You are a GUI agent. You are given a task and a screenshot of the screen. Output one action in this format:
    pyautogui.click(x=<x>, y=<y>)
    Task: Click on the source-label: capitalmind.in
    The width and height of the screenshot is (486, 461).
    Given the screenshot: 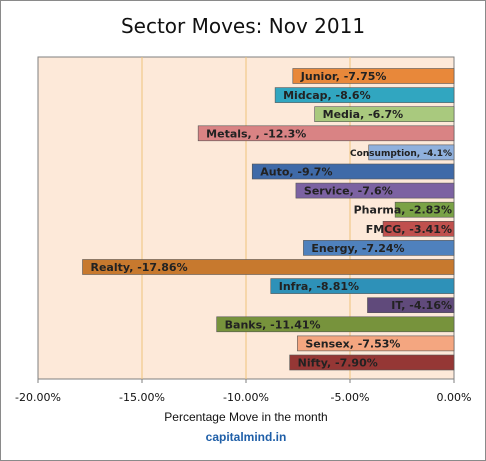 What is the action you would take?
    pyautogui.click(x=246, y=437)
    